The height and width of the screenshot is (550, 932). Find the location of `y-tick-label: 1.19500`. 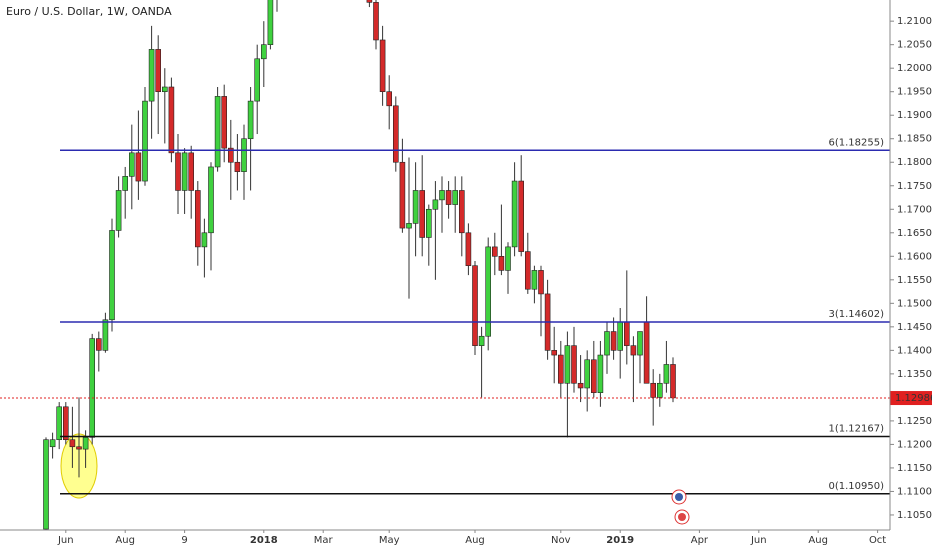

y-tick-label: 1.19500 is located at coordinates (914, 92).